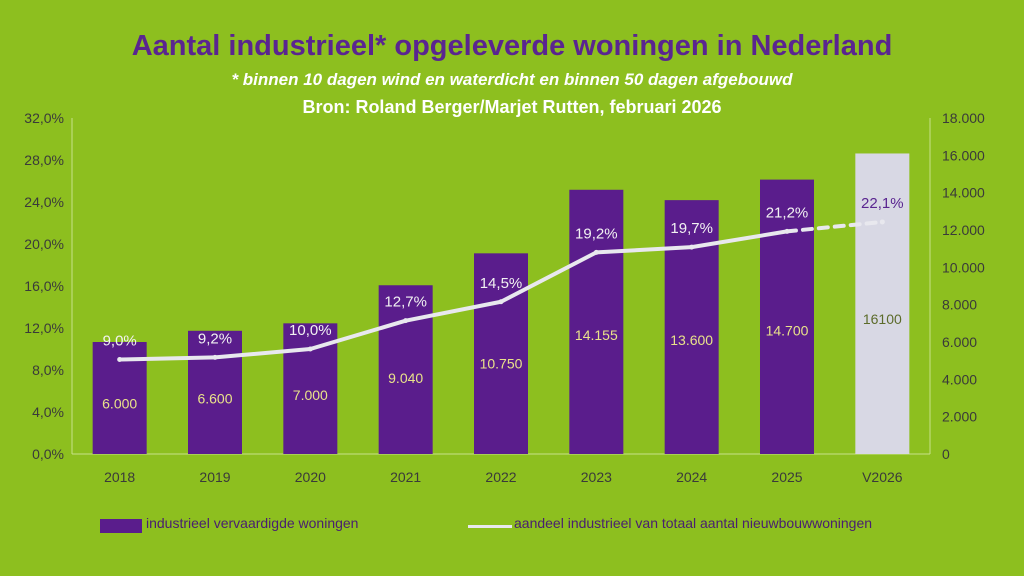  I want to click on y-right-tick-label: 18.000, so click(963, 118).